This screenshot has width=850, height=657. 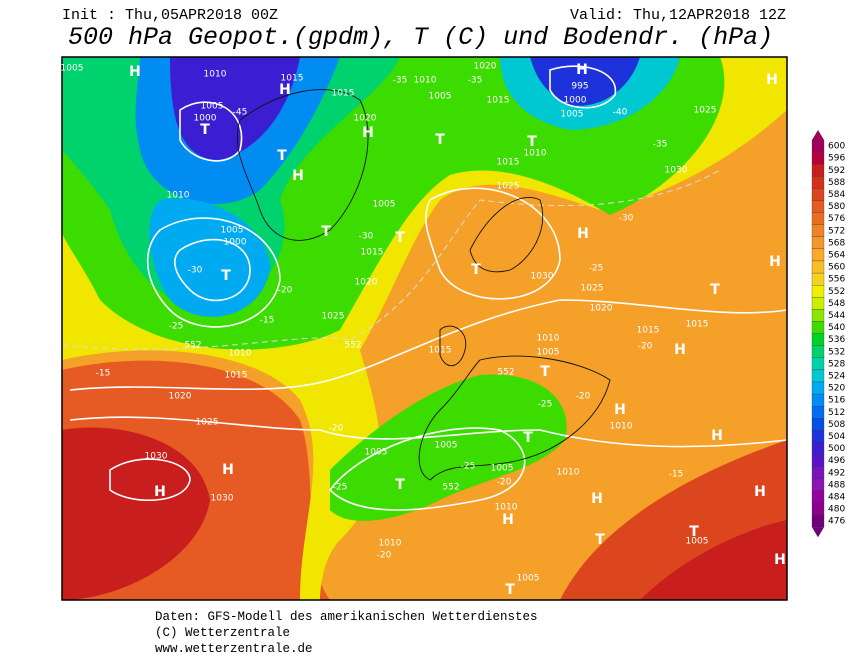 I want to click on footer-copyright: (C) Wetterzentrale, so click(x=222, y=633).